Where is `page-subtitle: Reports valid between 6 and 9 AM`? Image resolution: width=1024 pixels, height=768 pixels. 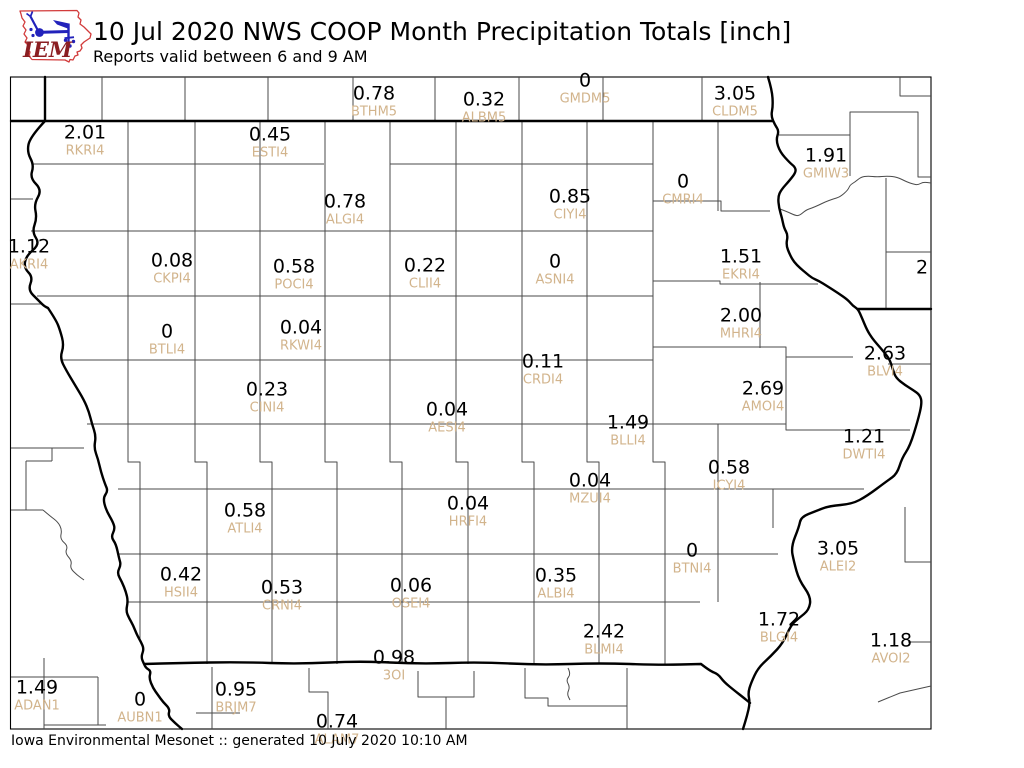 page-subtitle: Reports valid between 6 and 9 AM is located at coordinates (230, 56).